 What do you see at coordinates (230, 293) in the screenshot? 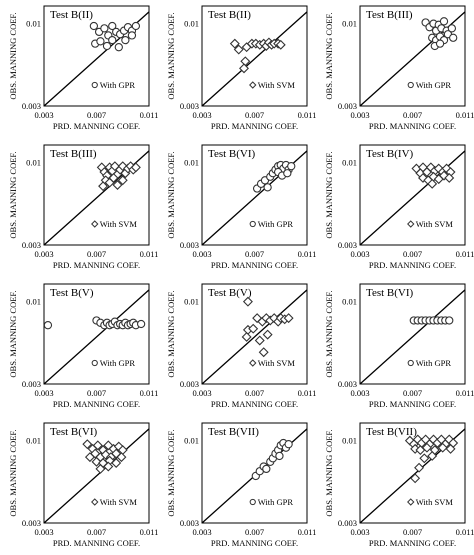
I see `panel-title: Test B(V)` at bounding box center [230, 293].